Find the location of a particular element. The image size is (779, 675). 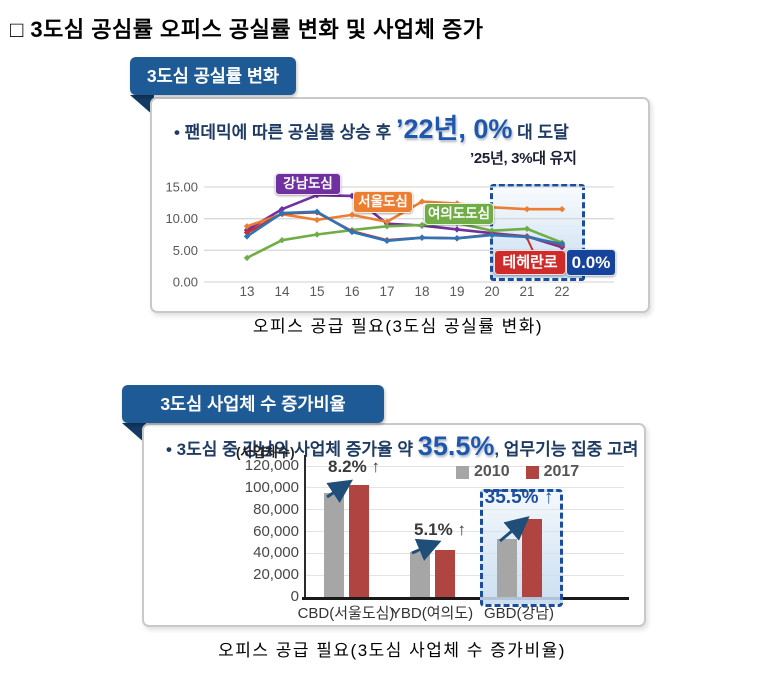

bar-y-ticks: 0 20,000 40,000 60,000 80,000 100,000 120,000 is located at coordinates (271, 531).